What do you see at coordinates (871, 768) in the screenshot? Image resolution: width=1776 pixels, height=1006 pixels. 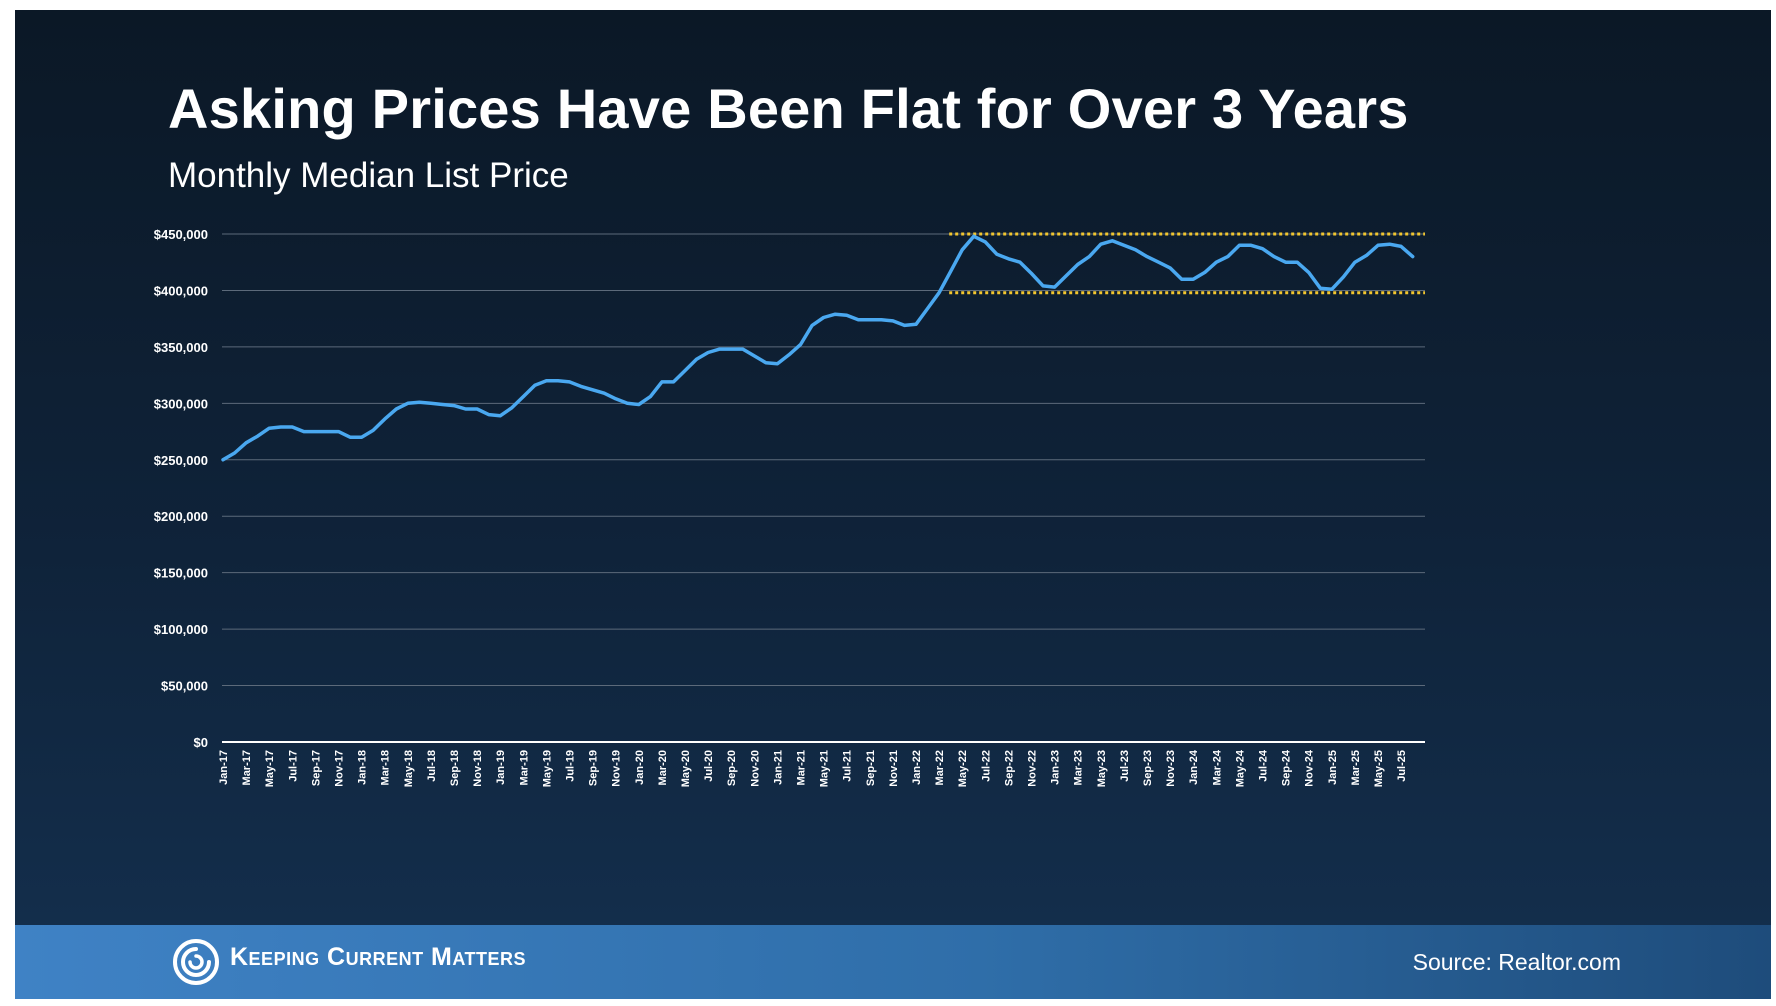 I see `x-tick-label: Sep-21` at bounding box center [871, 768].